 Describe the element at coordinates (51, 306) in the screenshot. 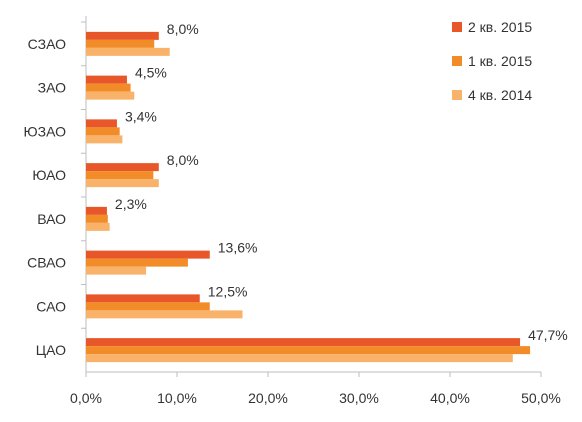

I see `category-label: САО` at that location.